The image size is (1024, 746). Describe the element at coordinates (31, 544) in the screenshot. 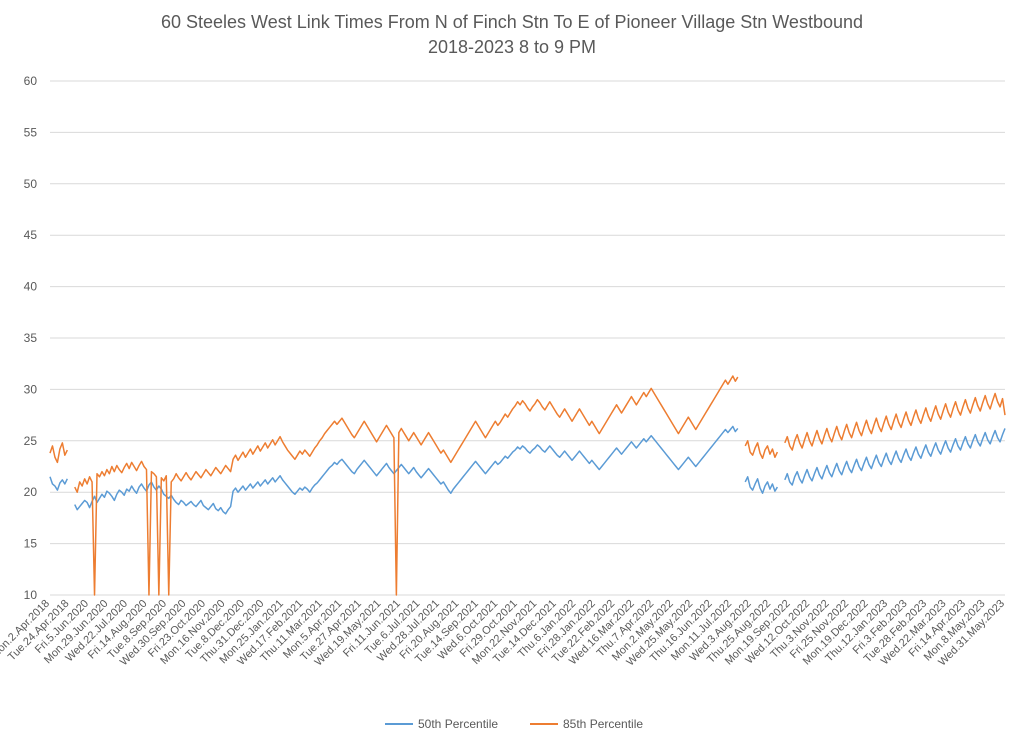

I see `y-tick-label: 15` at that location.